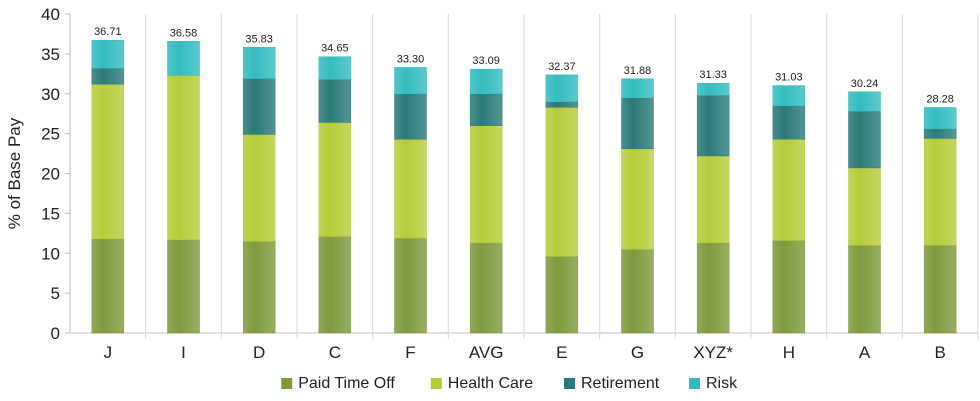  I want to click on x-category-label: I, so click(183, 352).